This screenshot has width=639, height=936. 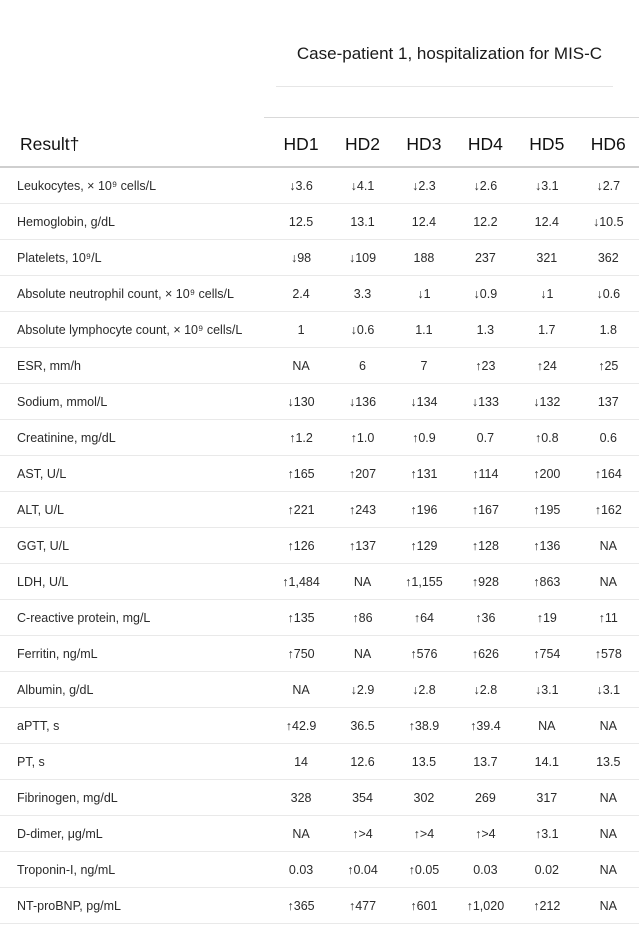 I want to click on hd4-value: 12.2, so click(x=485, y=221).